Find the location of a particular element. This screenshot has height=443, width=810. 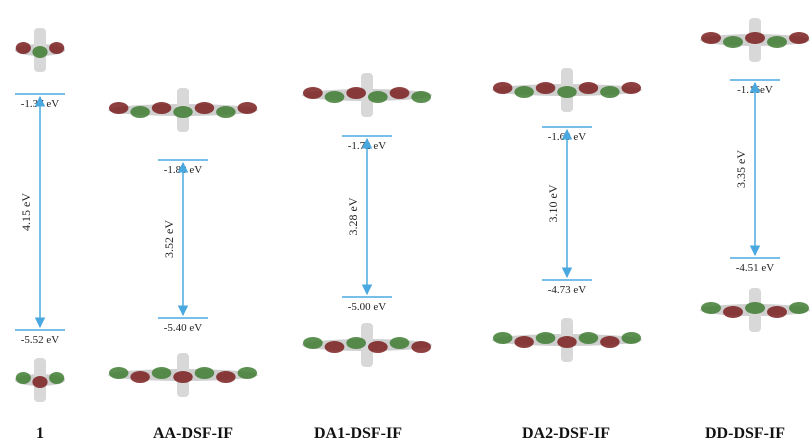

compound-name: DA1-DSF-IF is located at coordinates (358, 433).